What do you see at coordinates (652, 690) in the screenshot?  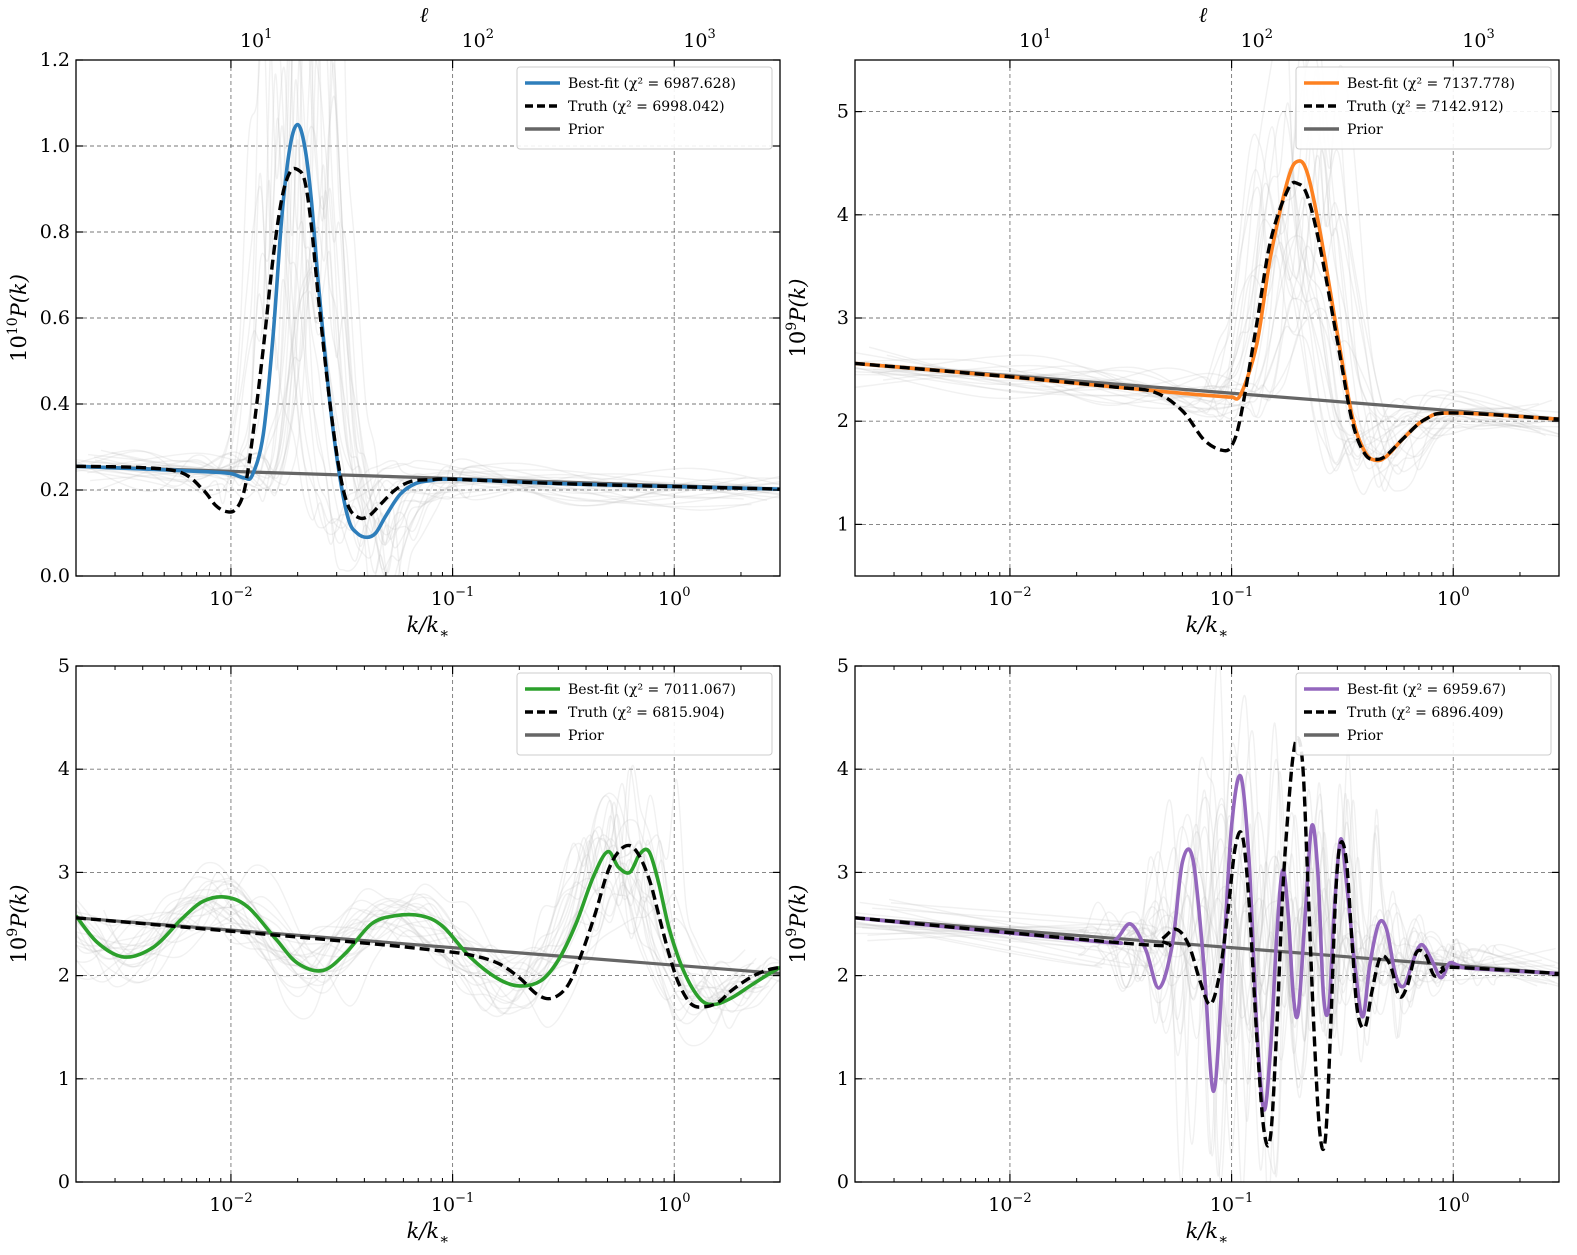 I see `legend-label: Best-fit (χ² = 7011.067)` at bounding box center [652, 690].